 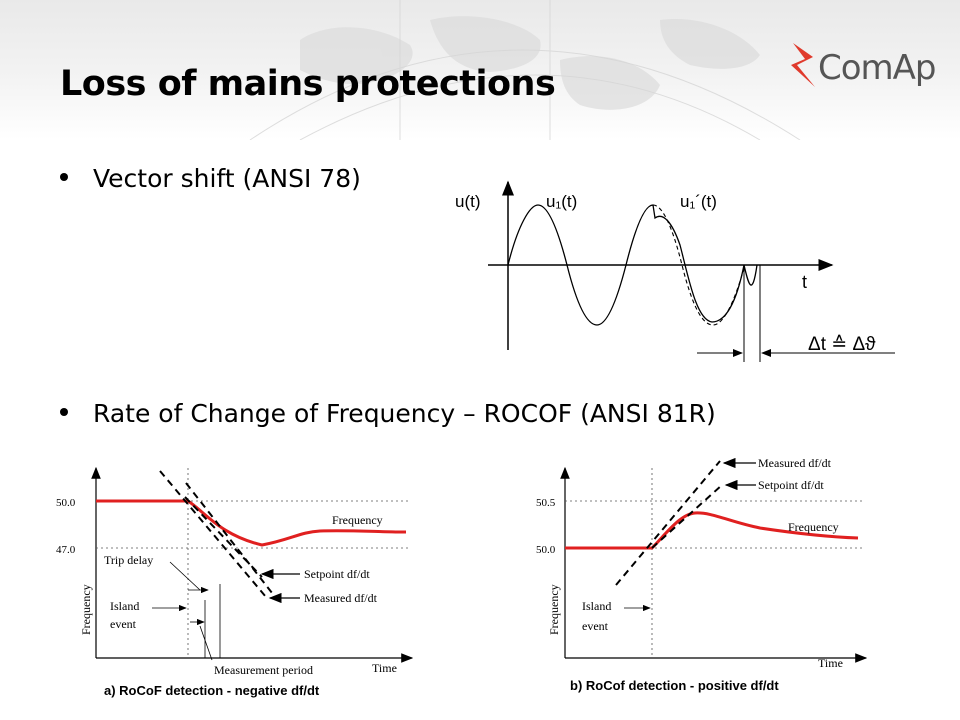 What do you see at coordinates (357, 520) in the screenshot?
I see `neg-frequency-label: Frequency` at bounding box center [357, 520].